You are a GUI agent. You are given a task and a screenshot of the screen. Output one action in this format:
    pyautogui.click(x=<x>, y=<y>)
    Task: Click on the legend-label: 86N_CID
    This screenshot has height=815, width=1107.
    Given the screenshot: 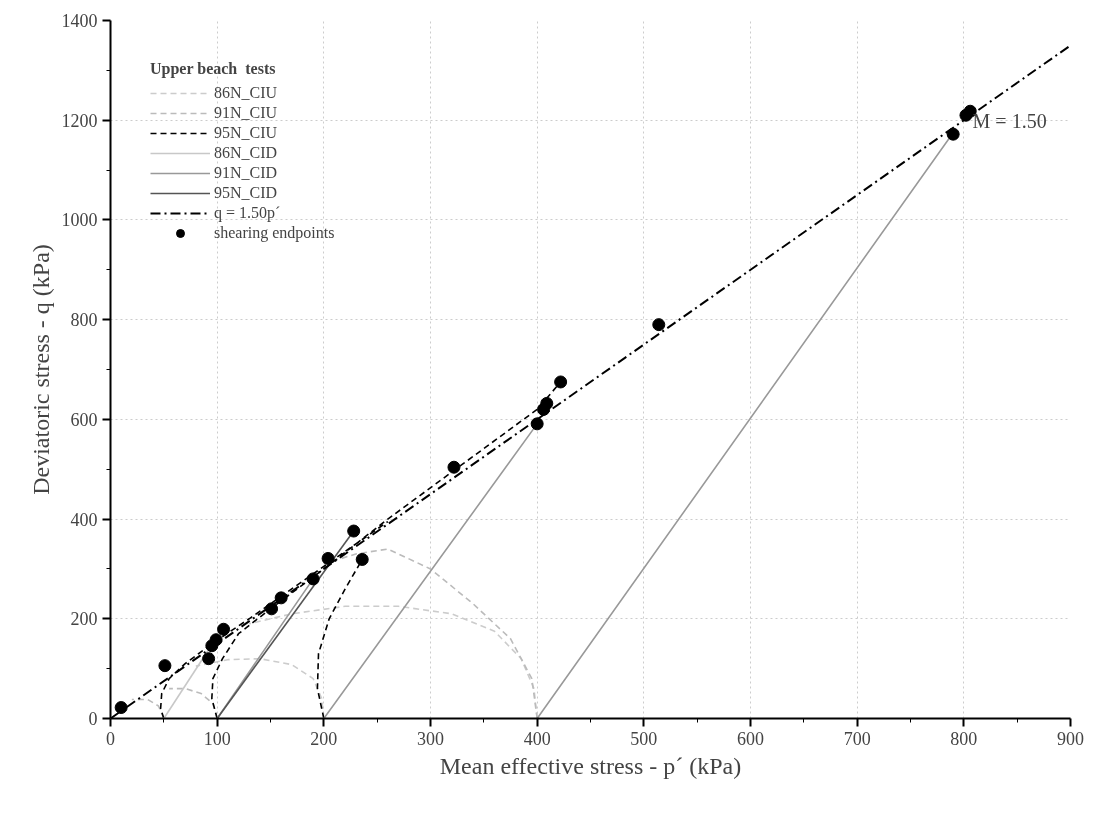 What is the action you would take?
    pyautogui.click(x=246, y=153)
    